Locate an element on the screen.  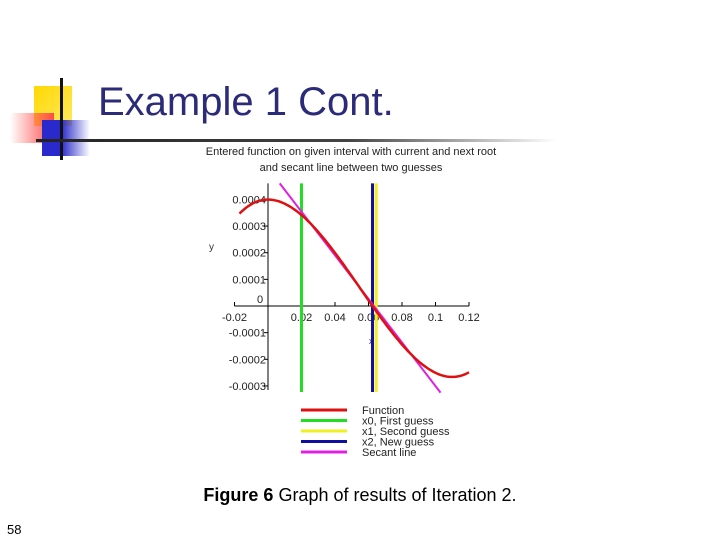
legend-label: x0, First guess is located at coordinates (398, 422).